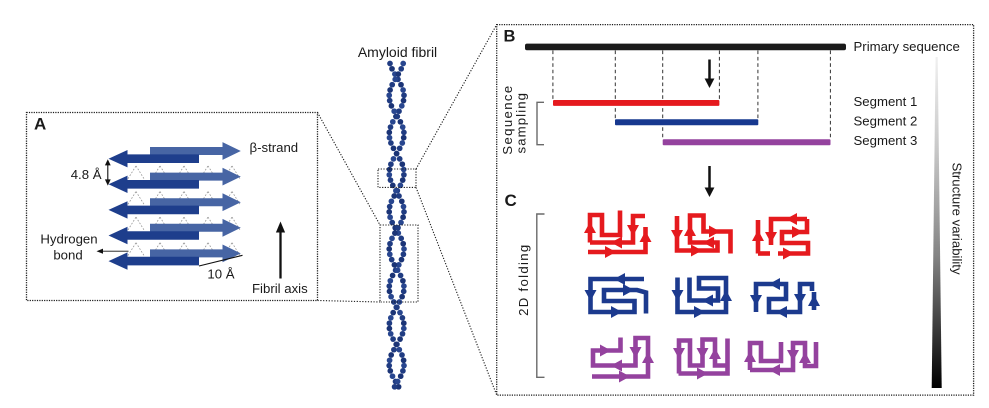 This screenshot has width=989, height=408. Describe the element at coordinates (220, 273) in the screenshot. I see `svg-text: 10 Å` at that location.